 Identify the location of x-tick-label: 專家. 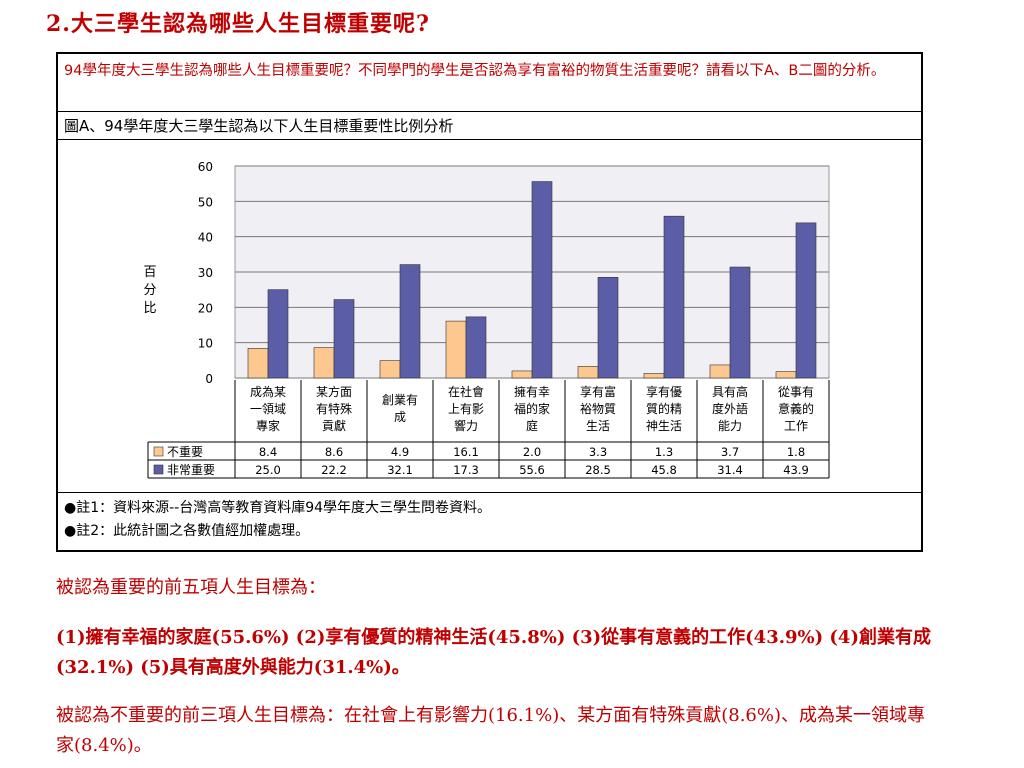
(268, 425).